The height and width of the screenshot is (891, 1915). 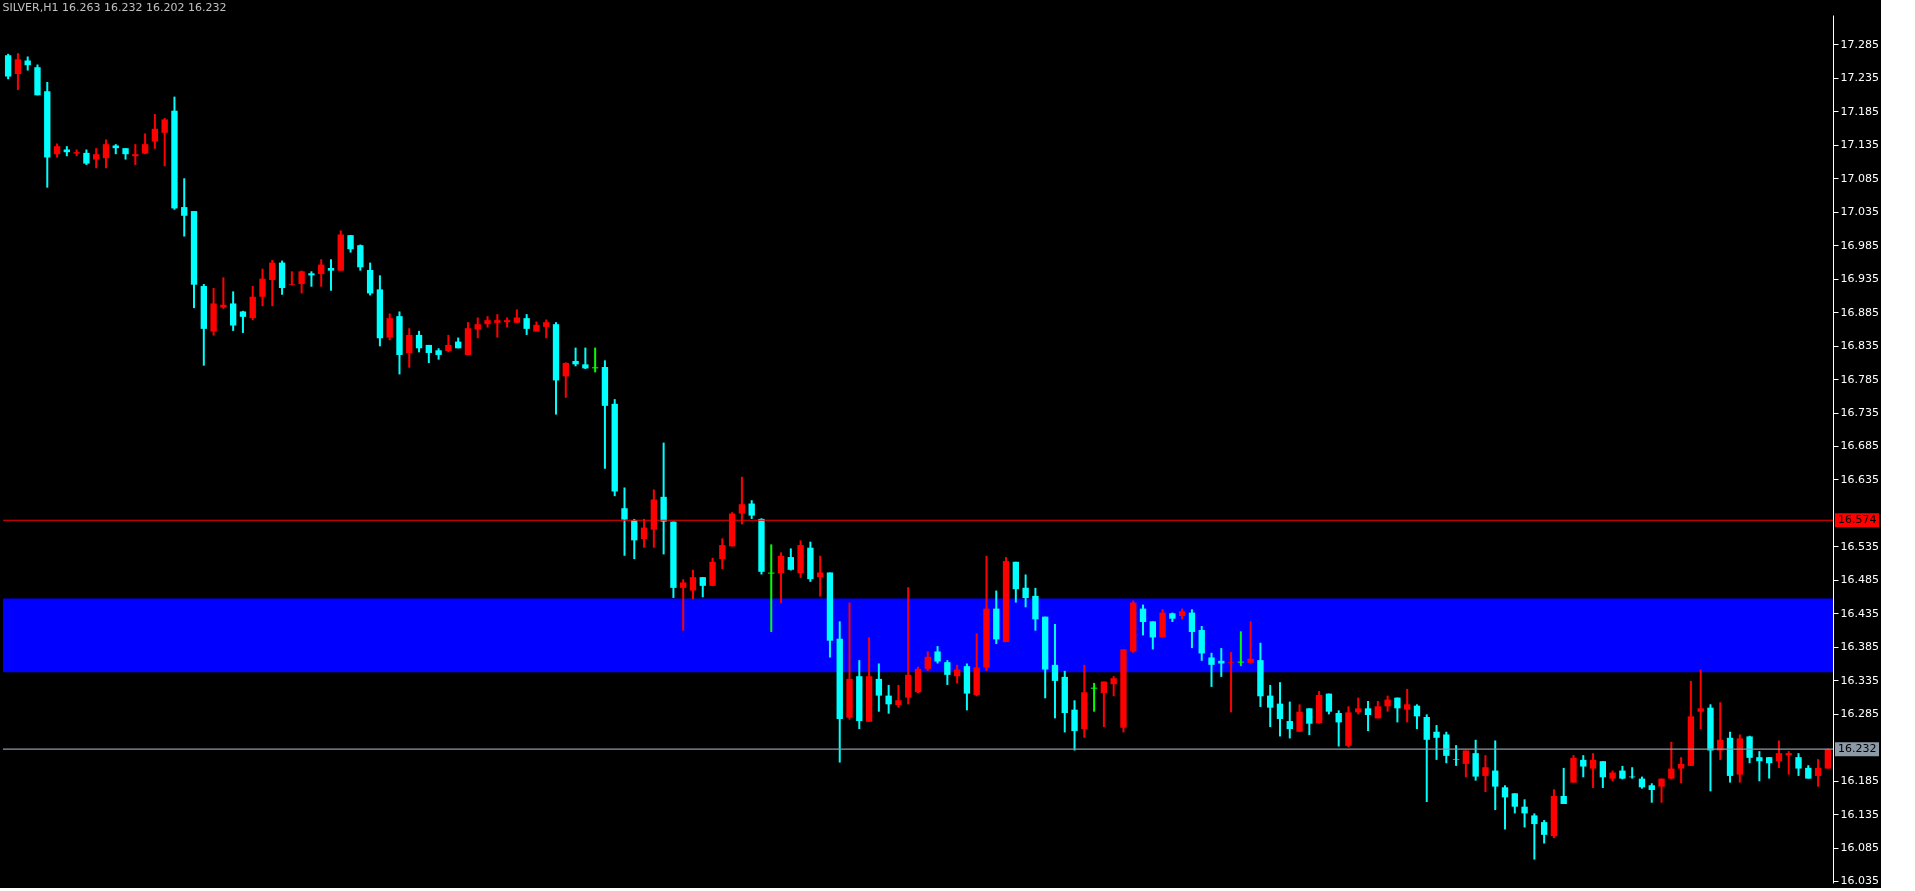 I want to click on ref-line-label: 16.574, so click(x=1857, y=520).